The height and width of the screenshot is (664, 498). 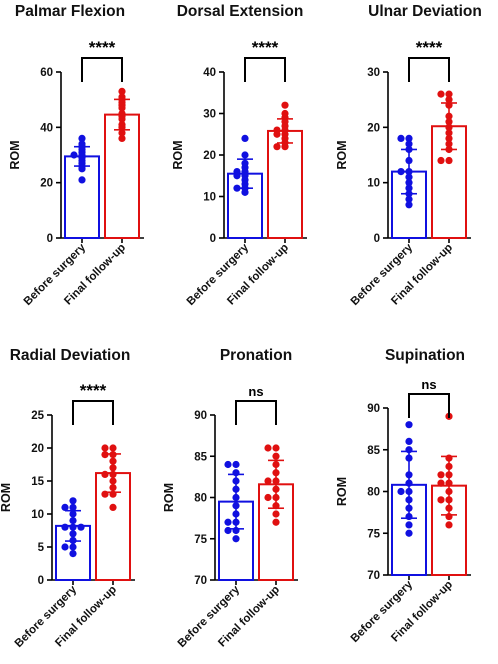 I want to click on y-tick-label: 60, so click(x=46, y=73).